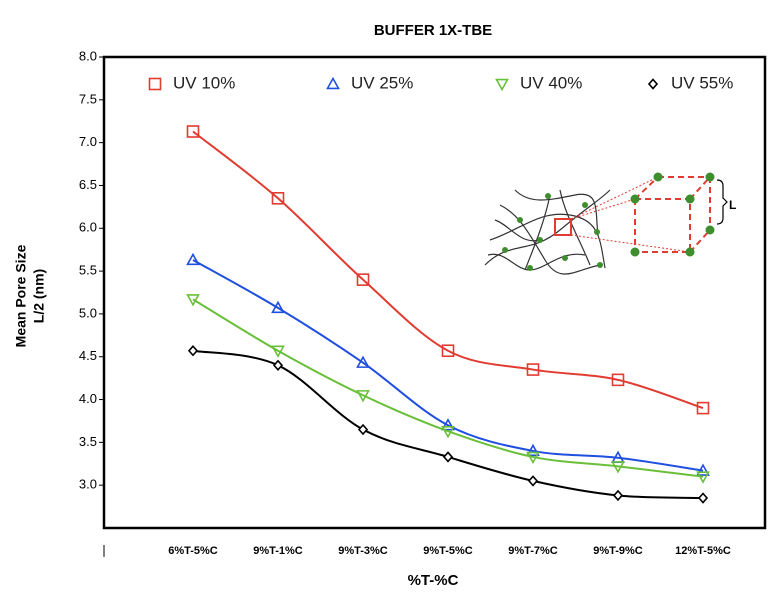 Image resolution: width=783 pixels, height=592 pixels. I want to click on y-tick-label: 6.5, so click(88, 184).